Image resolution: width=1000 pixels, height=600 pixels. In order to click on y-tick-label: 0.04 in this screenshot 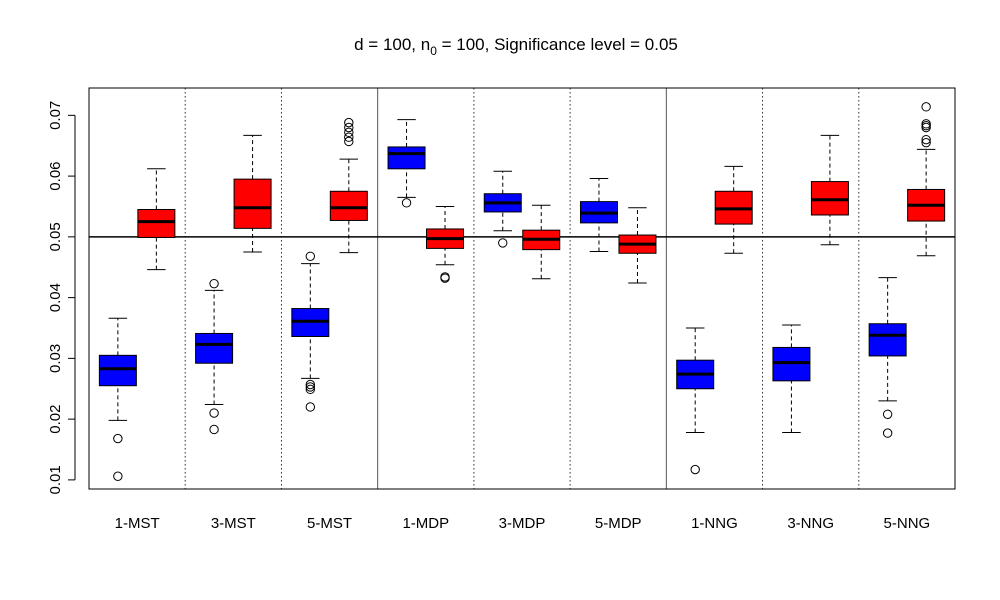, I will do `click(55, 297)`.